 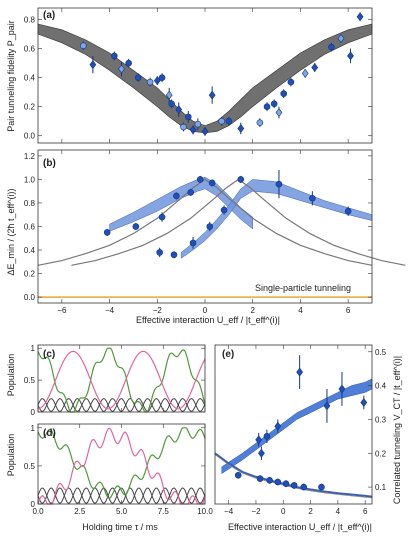 What do you see at coordinates (38, 511) in the screenshot?
I see `x-tick-label: 0.0` at bounding box center [38, 511].